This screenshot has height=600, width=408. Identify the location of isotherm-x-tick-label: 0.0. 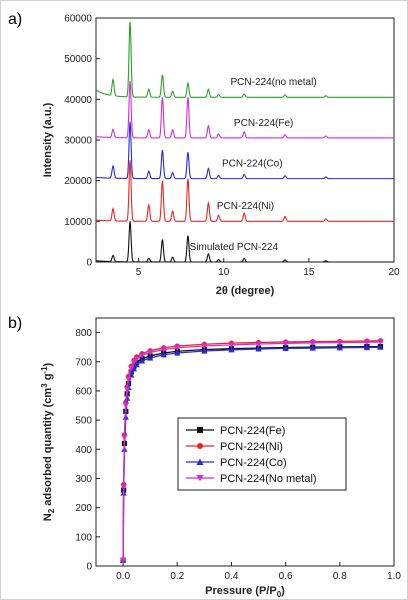
(123, 576).